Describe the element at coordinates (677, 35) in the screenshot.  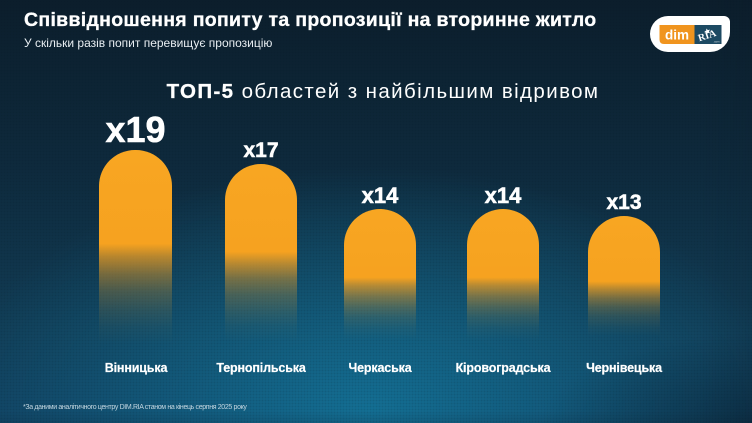
I see `svg-text: dim` at that location.